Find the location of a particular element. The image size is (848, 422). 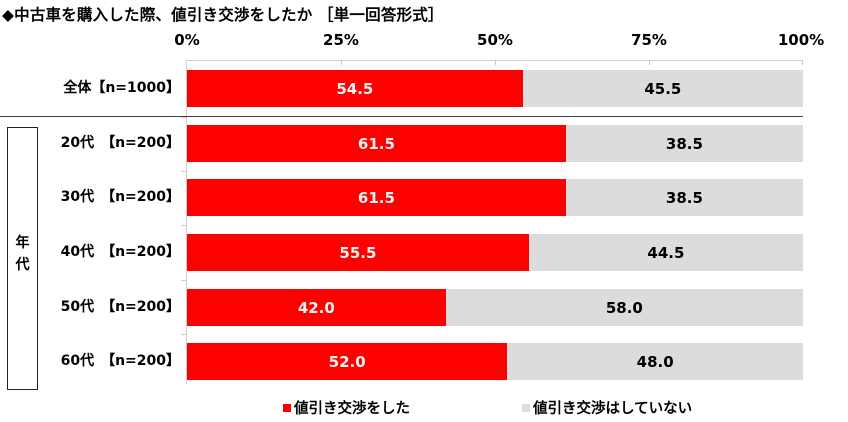

bar-total: 54.5 45.5 is located at coordinates (495, 88).